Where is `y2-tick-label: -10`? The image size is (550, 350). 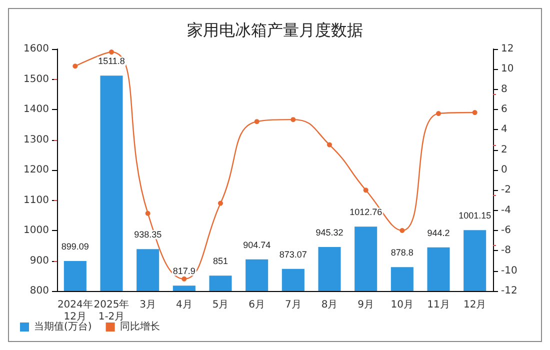 y2-tick-label: -10 is located at coordinates (509, 270).